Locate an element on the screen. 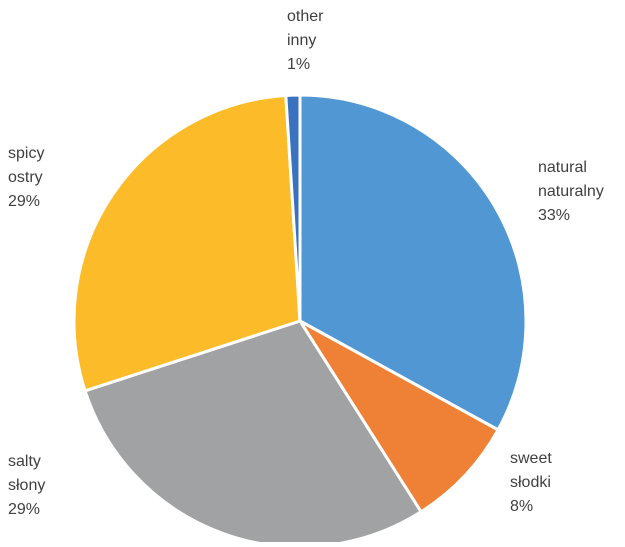 This screenshot has width=625, height=547. slice-label-line: other is located at coordinates (305, 16).